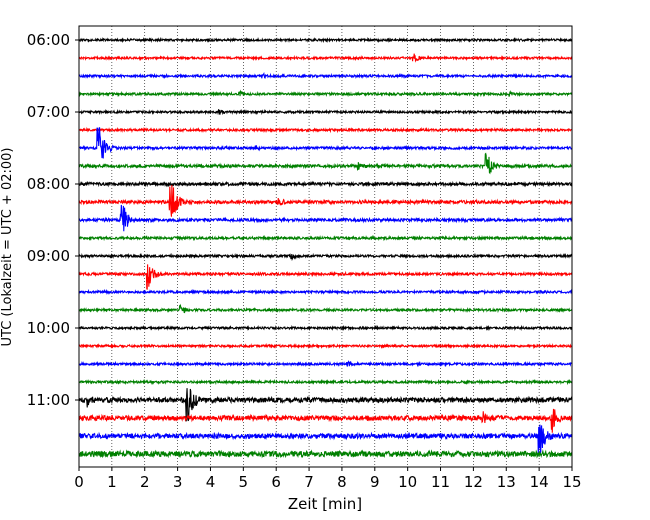  I want to click on x-tick-label: 8, so click(342, 482).